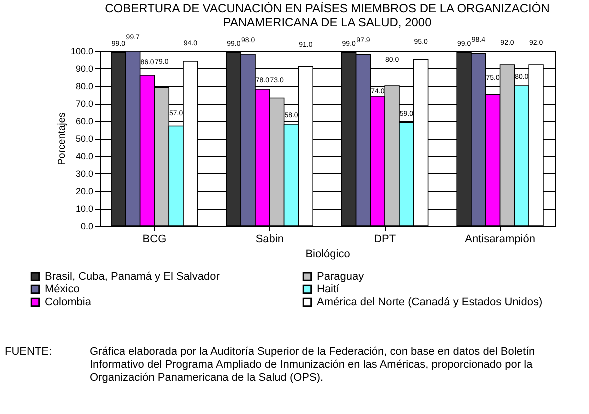 This screenshot has width=589, height=414. I want to click on source-note: FUENTE:, so click(28, 352).